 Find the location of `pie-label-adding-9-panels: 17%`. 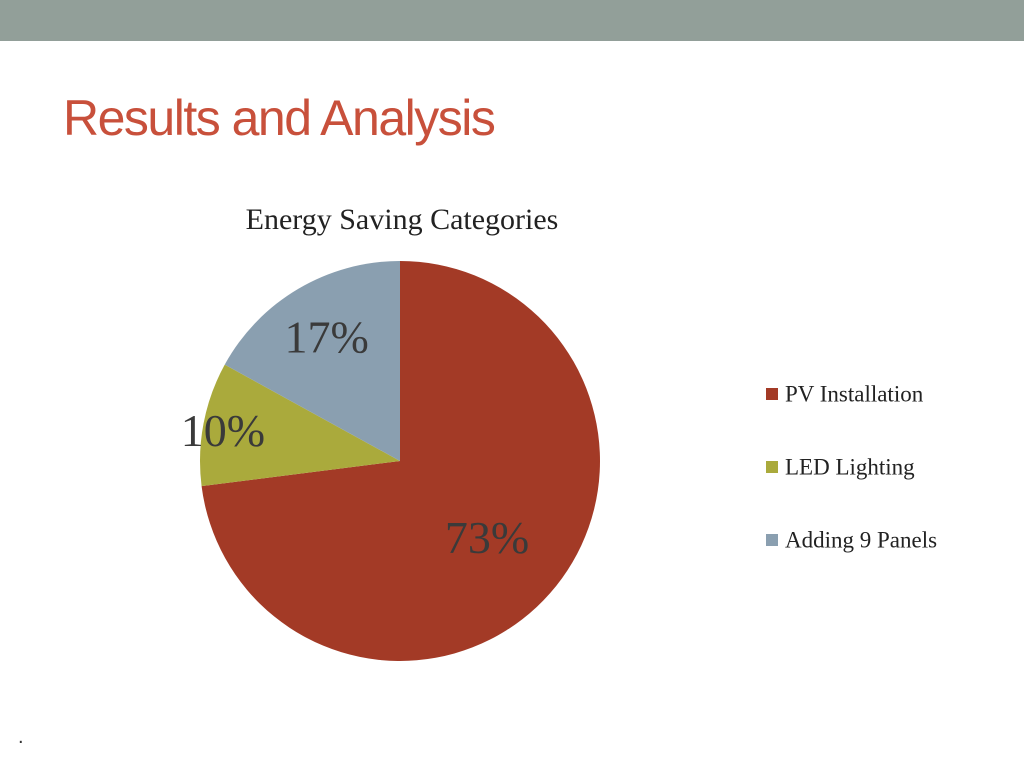

pie-label-adding-9-panels: 17% is located at coordinates (327, 337).